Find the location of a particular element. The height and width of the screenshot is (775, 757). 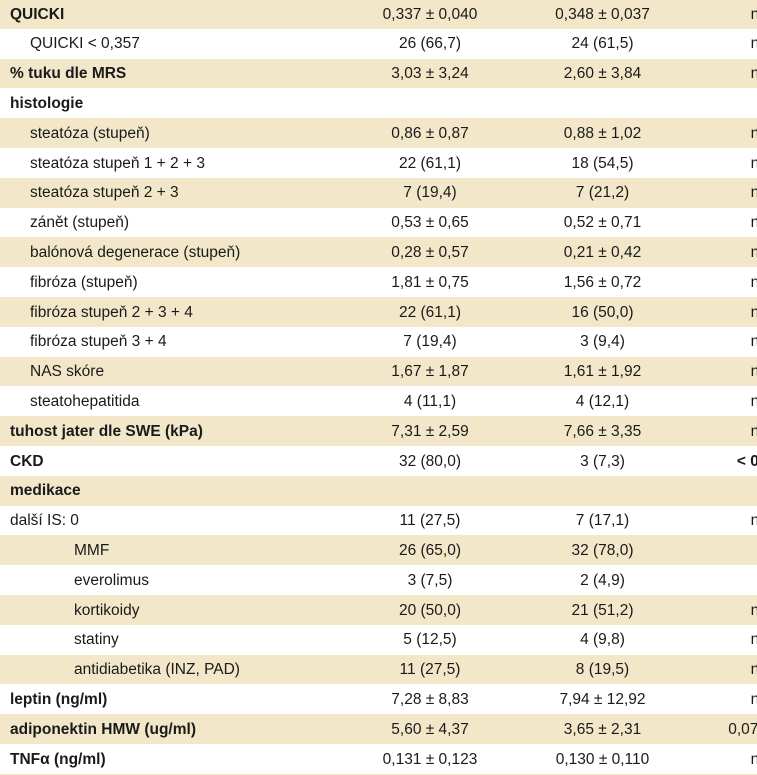

group2-value: 4 (9,8) is located at coordinates (602, 640).